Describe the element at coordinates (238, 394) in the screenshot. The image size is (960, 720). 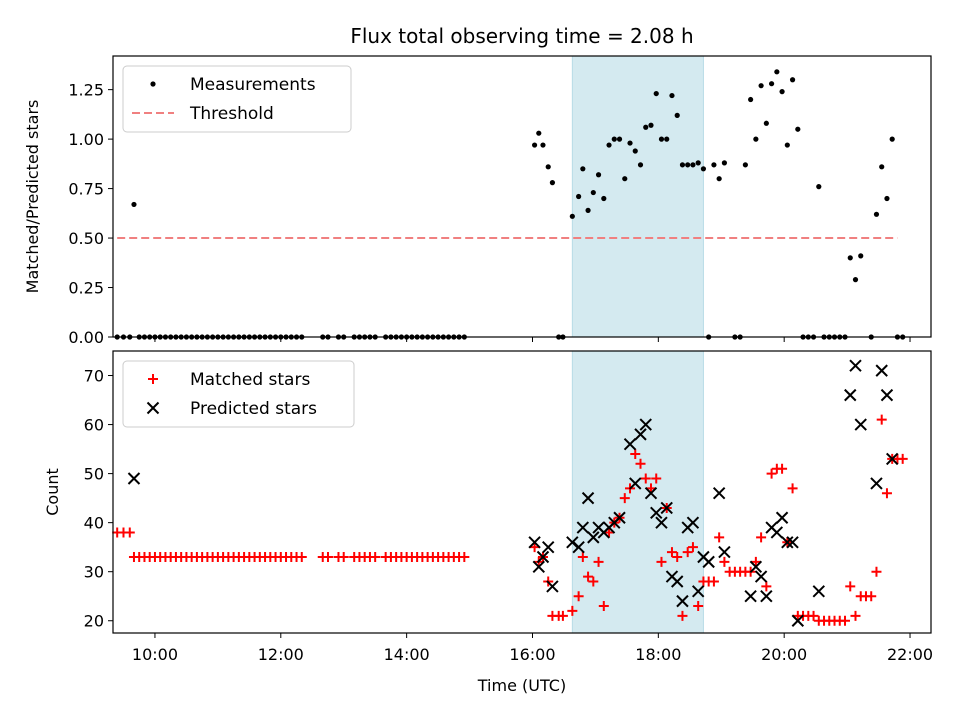
I see `legend: Matched stars Predicted stars` at that location.